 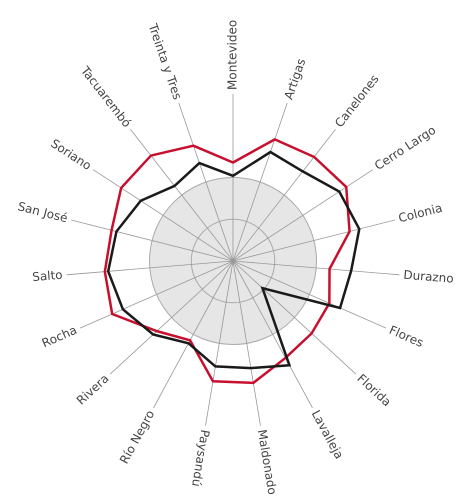 What do you see at coordinates (233, 55) in the screenshot?
I see `axis-label: Montevideo` at bounding box center [233, 55].